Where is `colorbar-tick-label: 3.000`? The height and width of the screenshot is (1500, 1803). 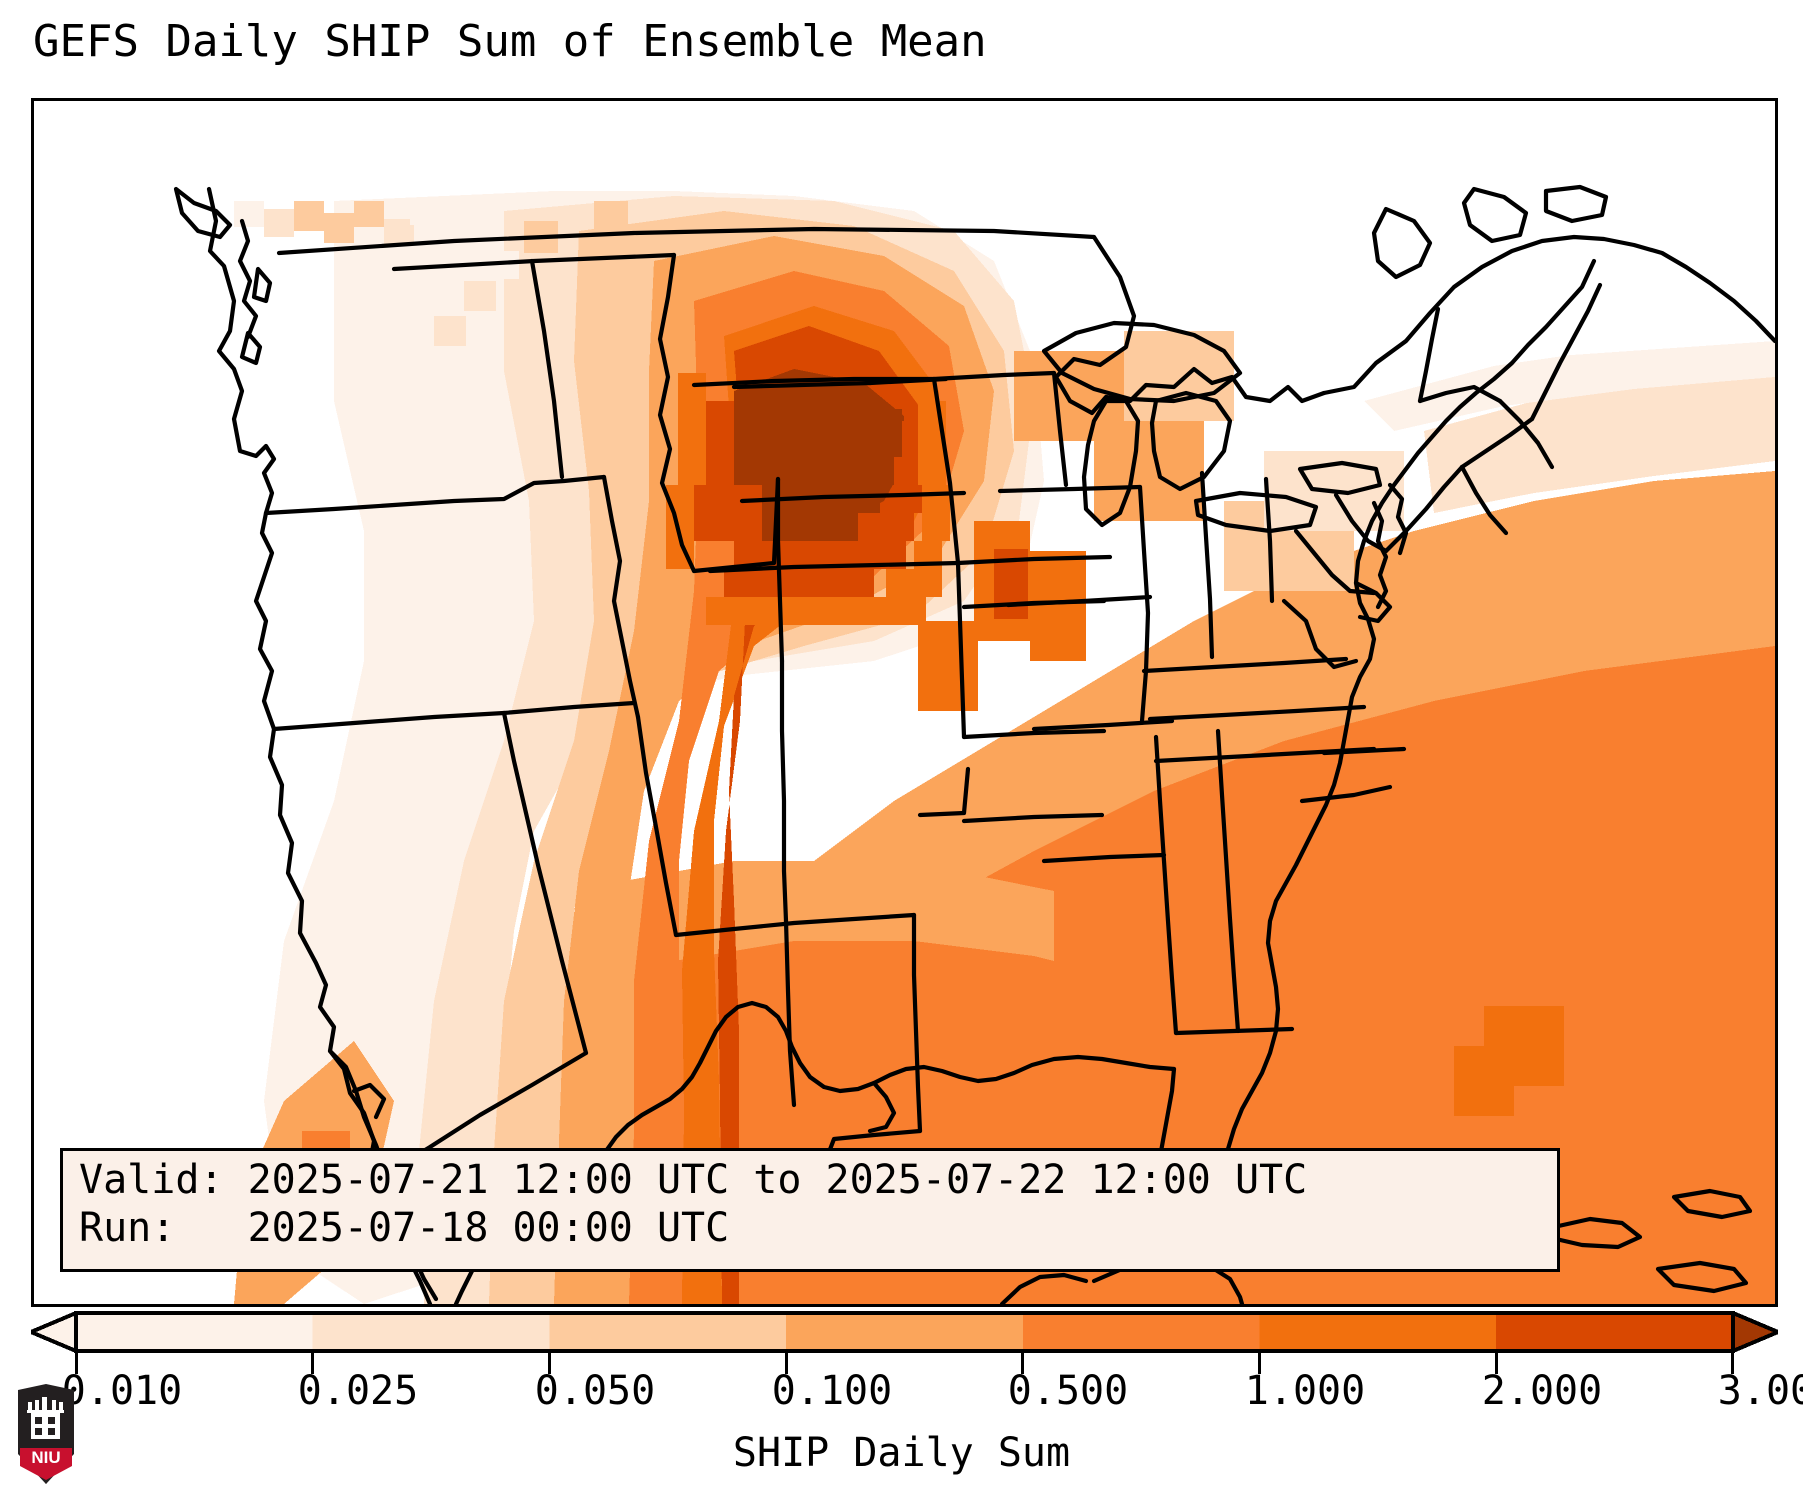
colorbar-tick-label: 3.000 is located at coordinates (1760, 1391).